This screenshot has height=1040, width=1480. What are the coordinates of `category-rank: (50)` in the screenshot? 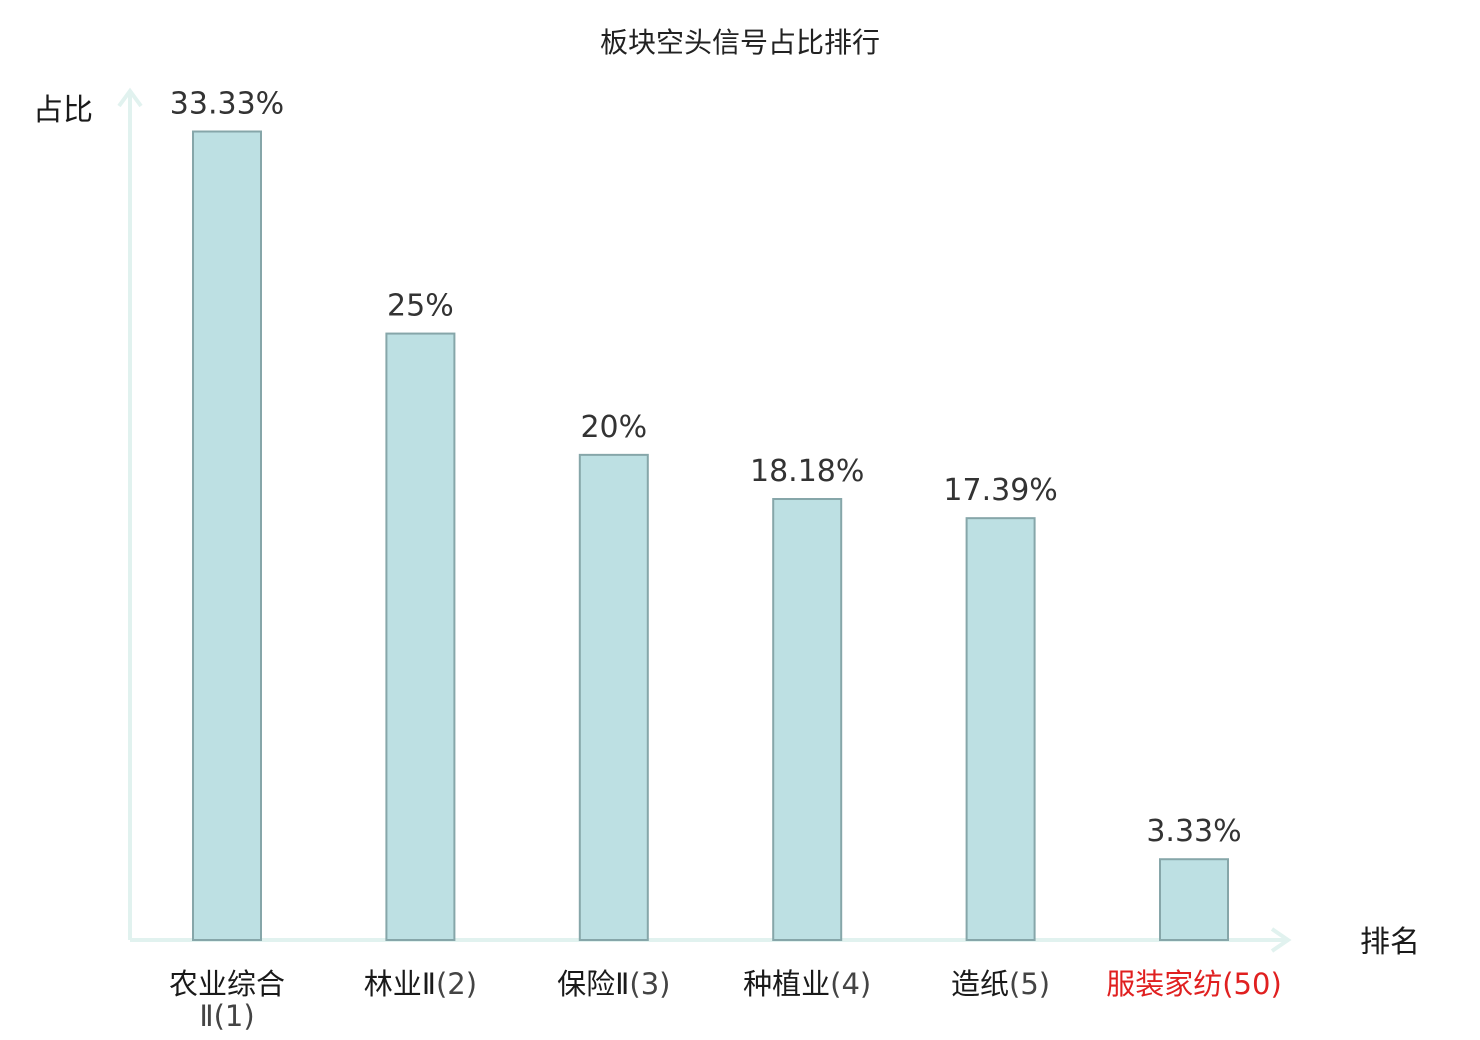 It's located at (1252, 984).